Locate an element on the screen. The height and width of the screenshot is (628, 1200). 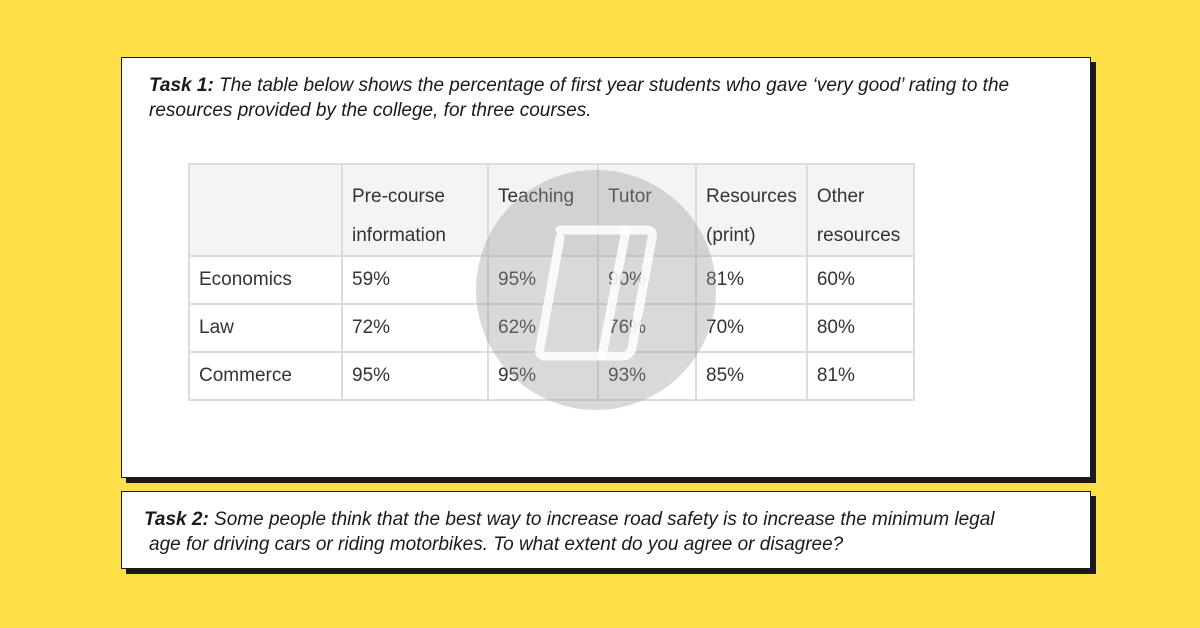
table-row: Law 72% 62% 76% 70% 80% is located at coordinates (551, 328).